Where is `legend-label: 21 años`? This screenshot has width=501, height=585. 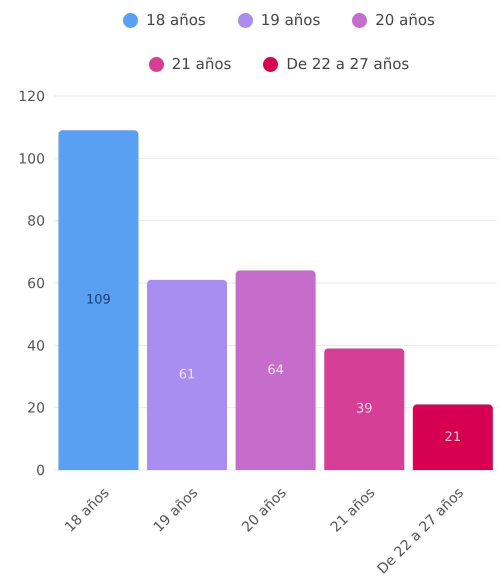
legend-label: 21 años is located at coordinates (202, 64).